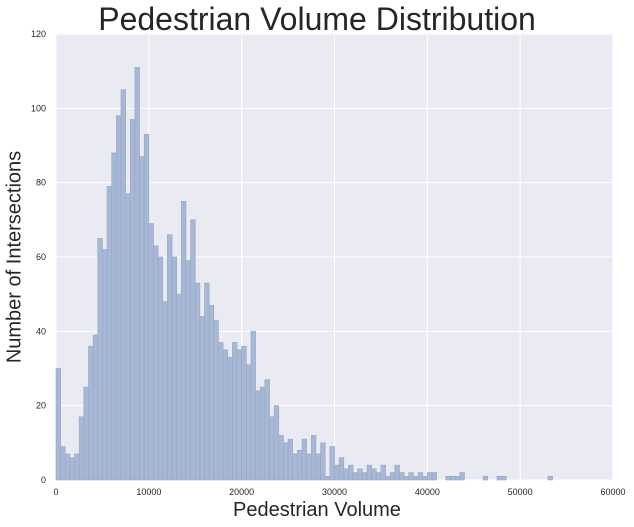 Image resolution: width=634 pixels, height=527 pixels. I want to click on chart-title: Pedestrian Volume Distribution, so click(317, 19).